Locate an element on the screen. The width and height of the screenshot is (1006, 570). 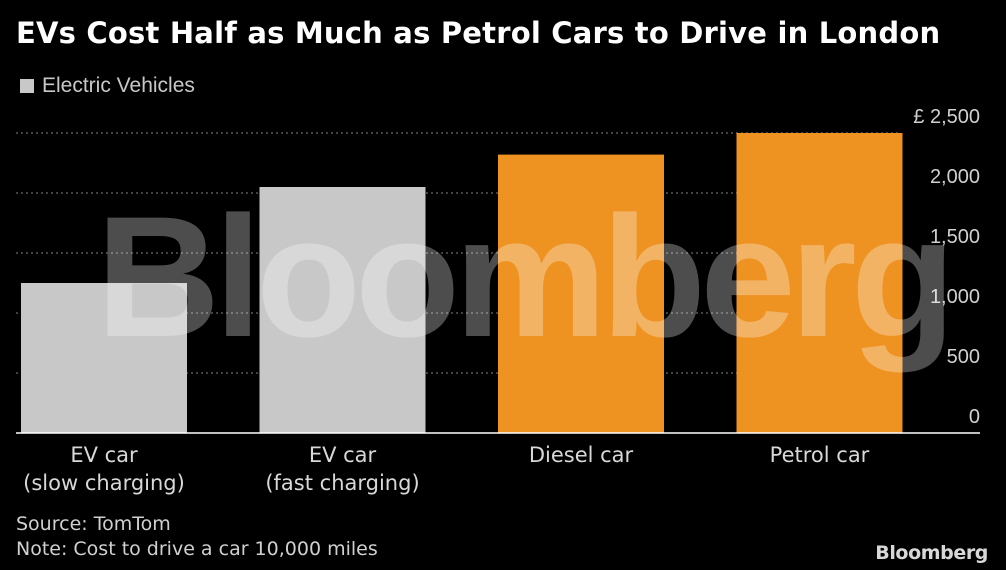
y-tick-label: 0 is located at coordinates (974, 417).